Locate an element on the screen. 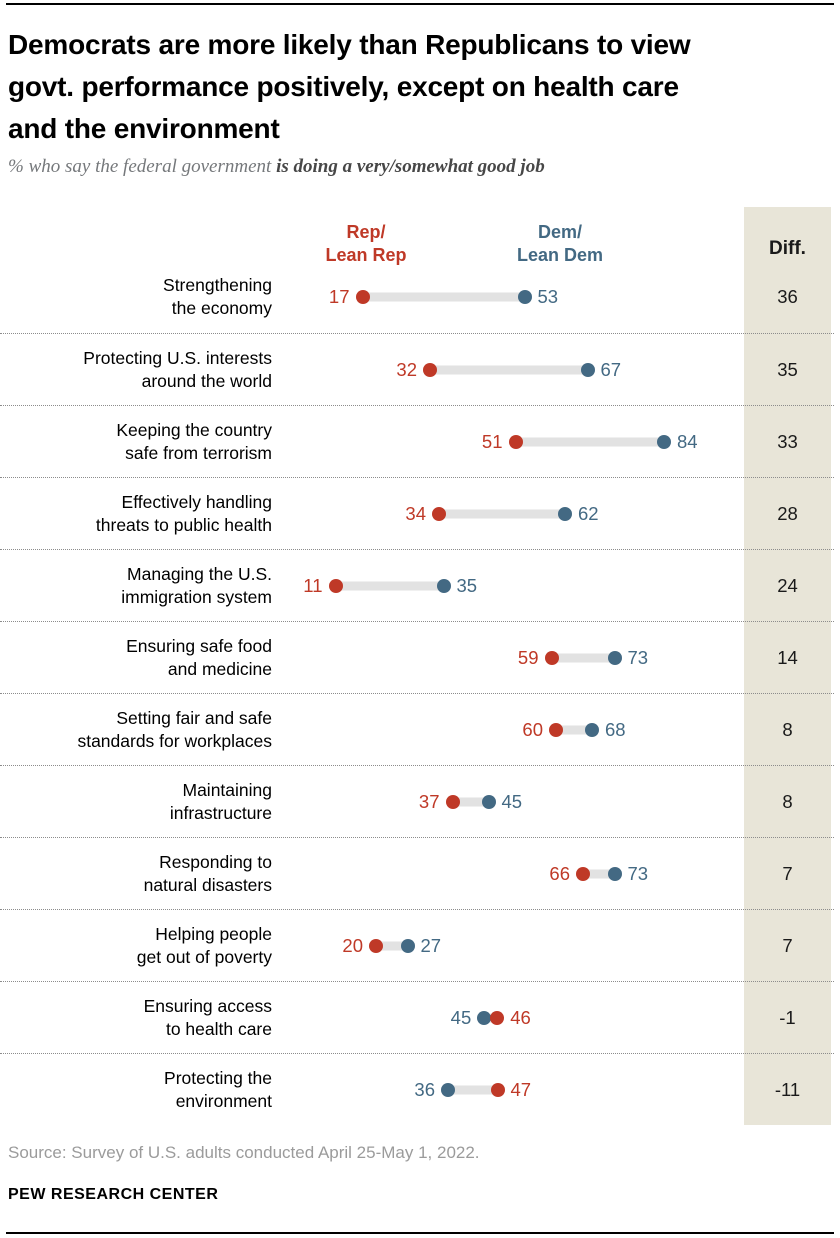 Image resolution: width=840 pixels, height=1238 pixels. category-label: Keeping the country safe from terrorism is located at coordinates (194, 441).